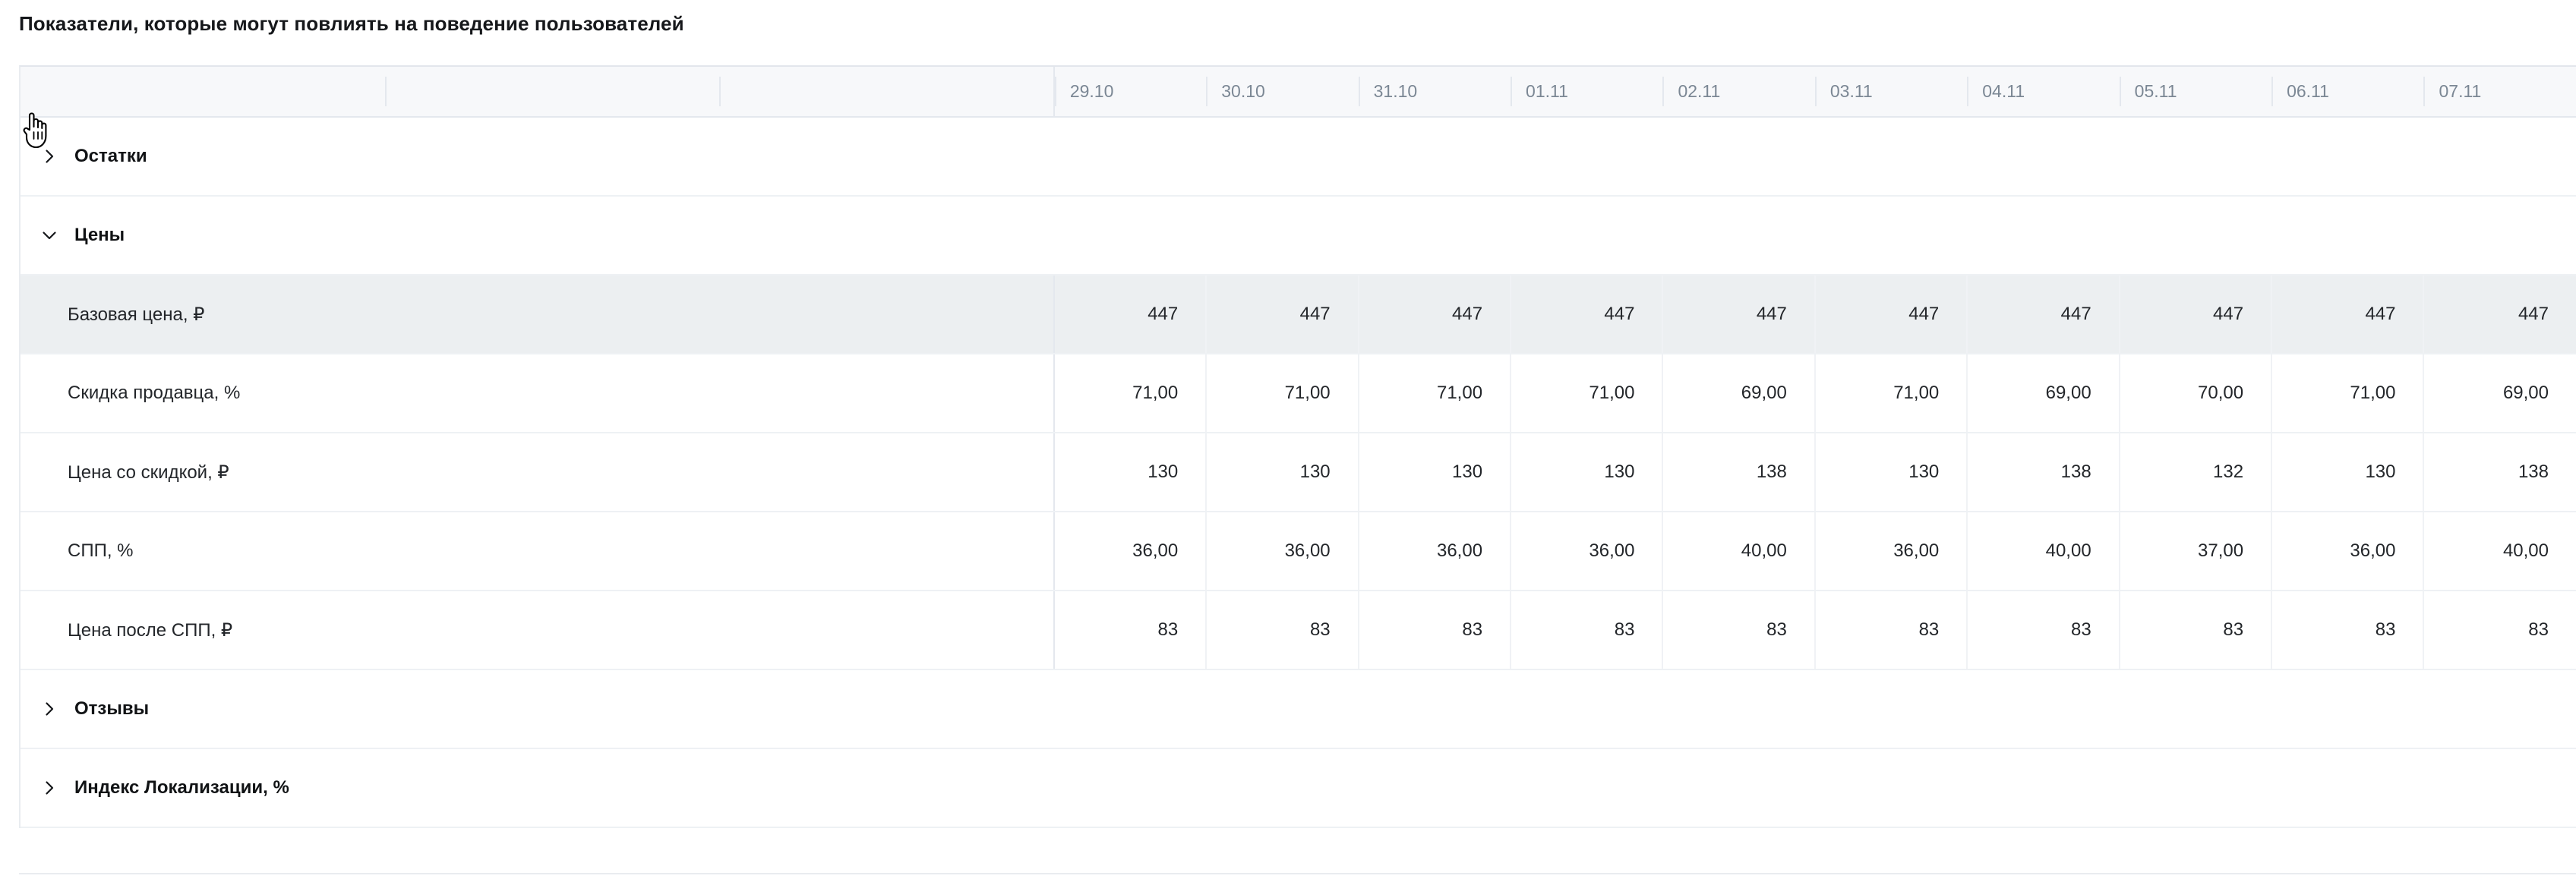  I want to click on metric-value: 40,00, so click(2499, 551).